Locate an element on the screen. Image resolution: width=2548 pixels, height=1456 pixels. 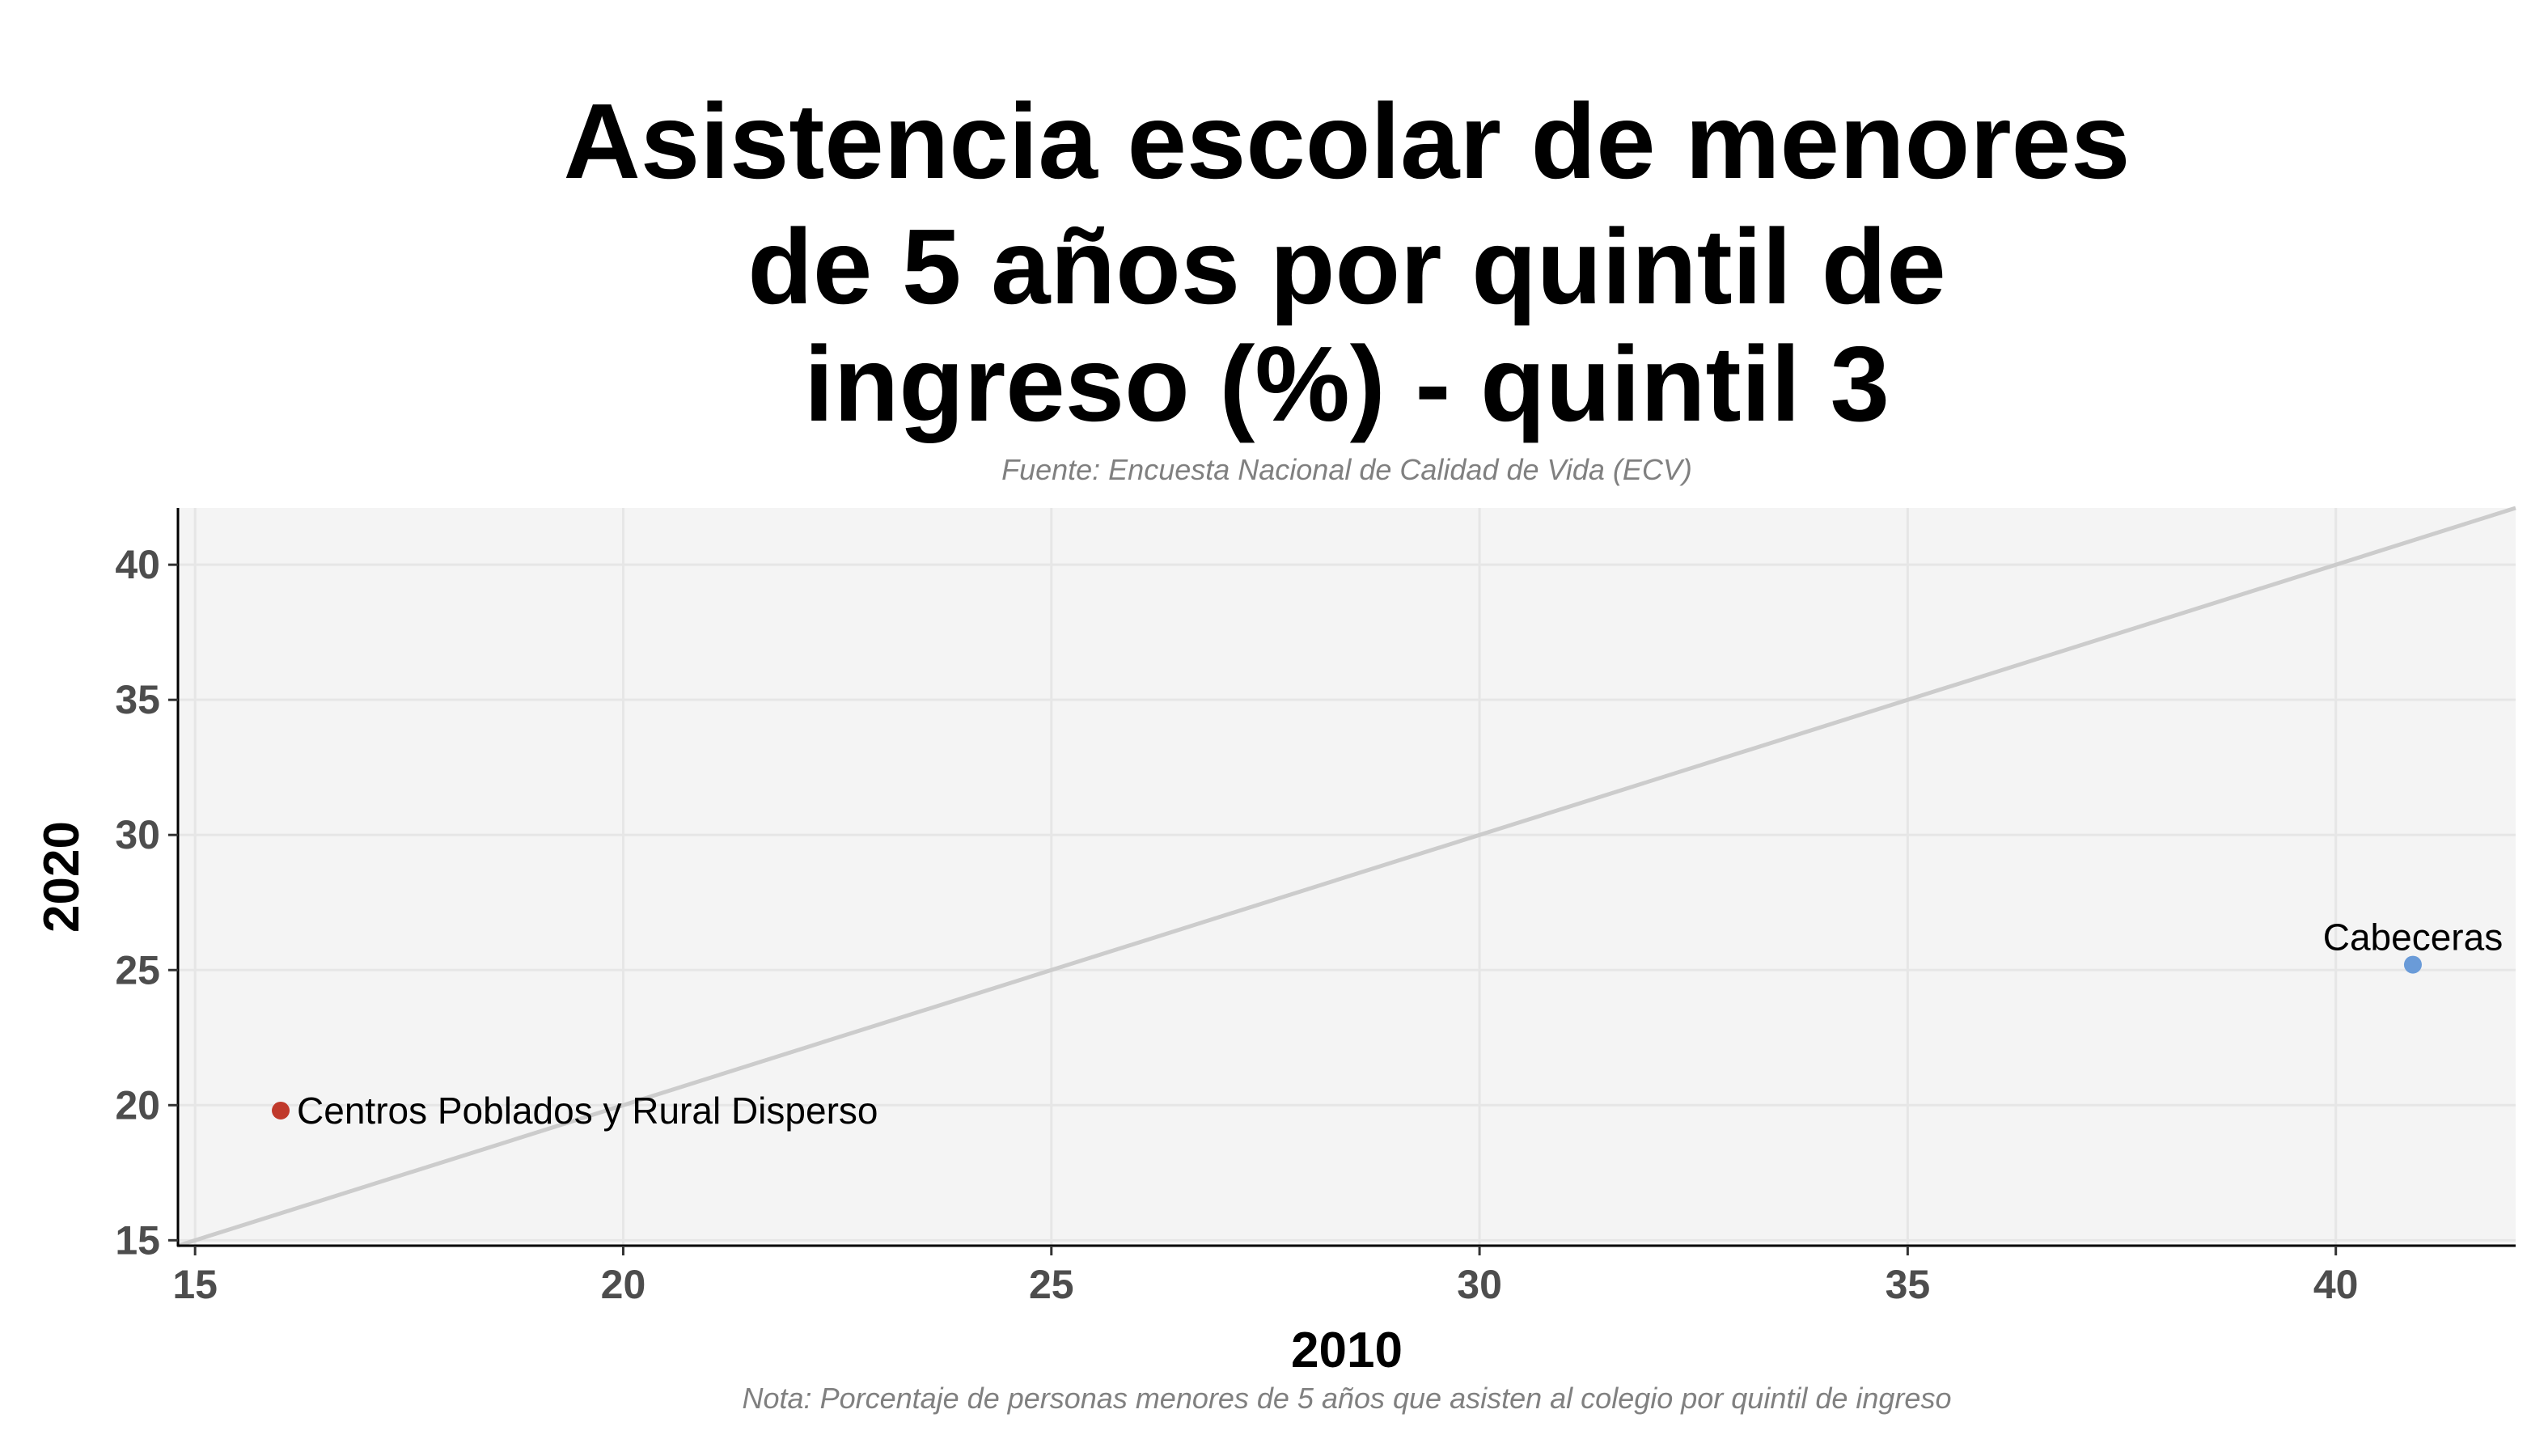
chart-title-line-3: ingreso (%) - quintil 3 is located at coordinates (1347, 383).